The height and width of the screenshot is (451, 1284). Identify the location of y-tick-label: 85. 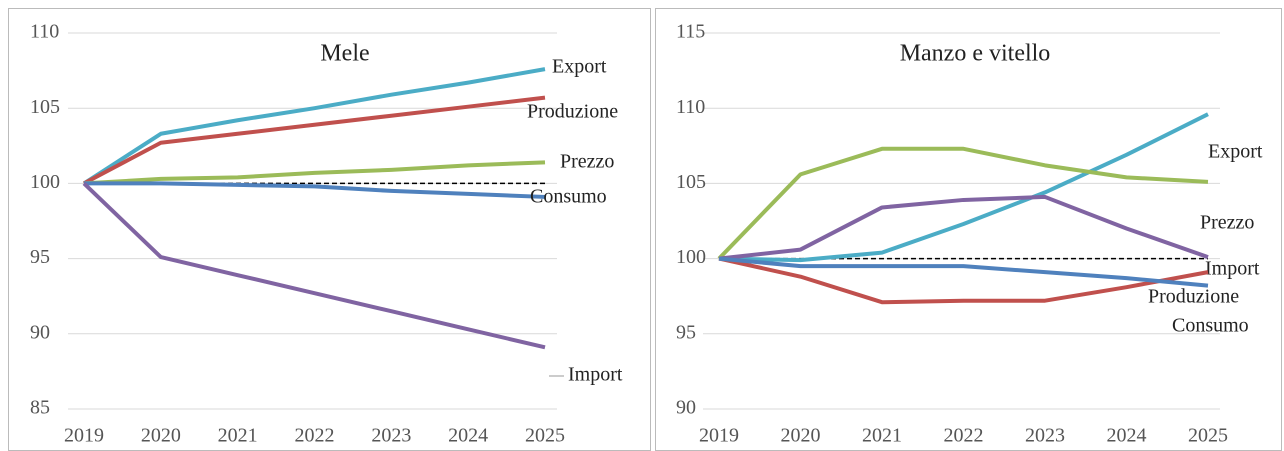
(40, 408).